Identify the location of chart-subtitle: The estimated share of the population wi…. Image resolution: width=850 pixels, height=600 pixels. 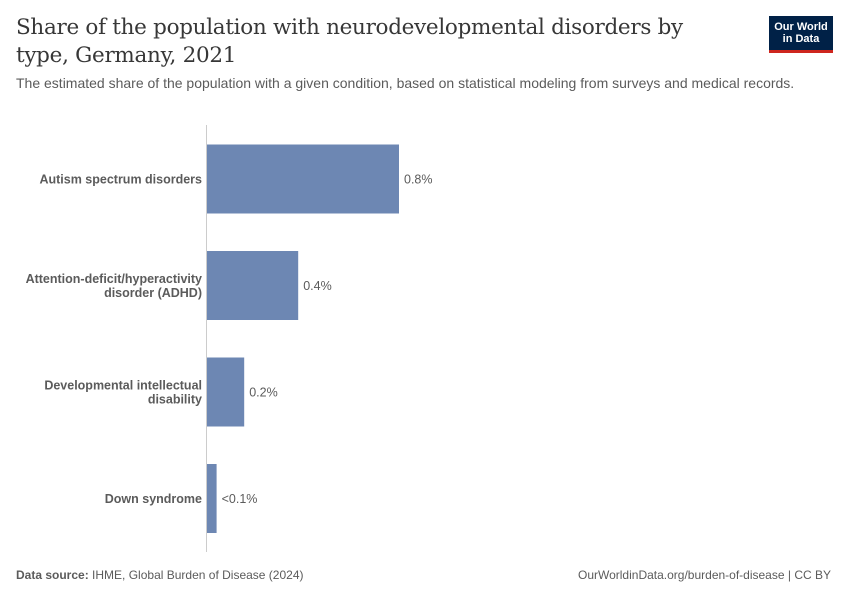
(405, 83).